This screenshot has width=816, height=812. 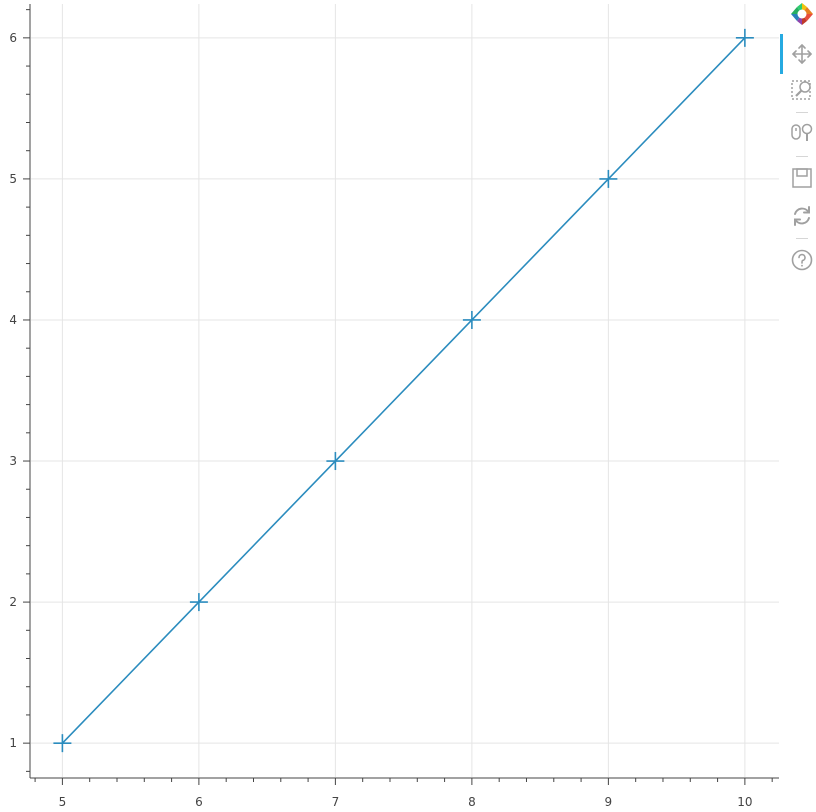 What do you see at coordinates (472, 802) in the screenshot?
I see `x-tick-label: 8` at bounding box center [472, 802].